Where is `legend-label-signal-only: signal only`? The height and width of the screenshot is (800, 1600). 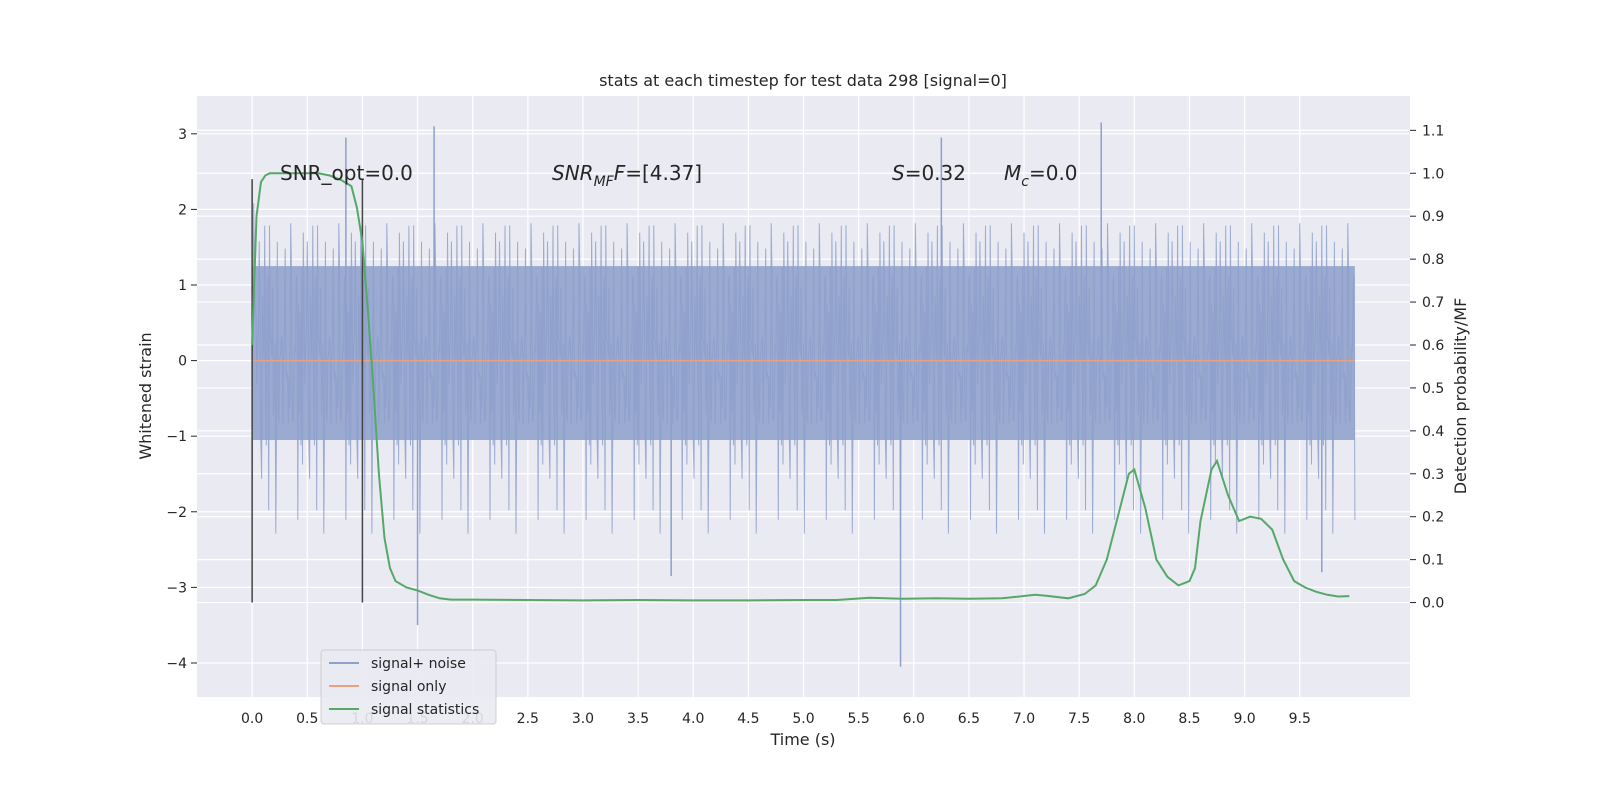 legend-label-signal-only: signal only is located at coordinates (408, 687).